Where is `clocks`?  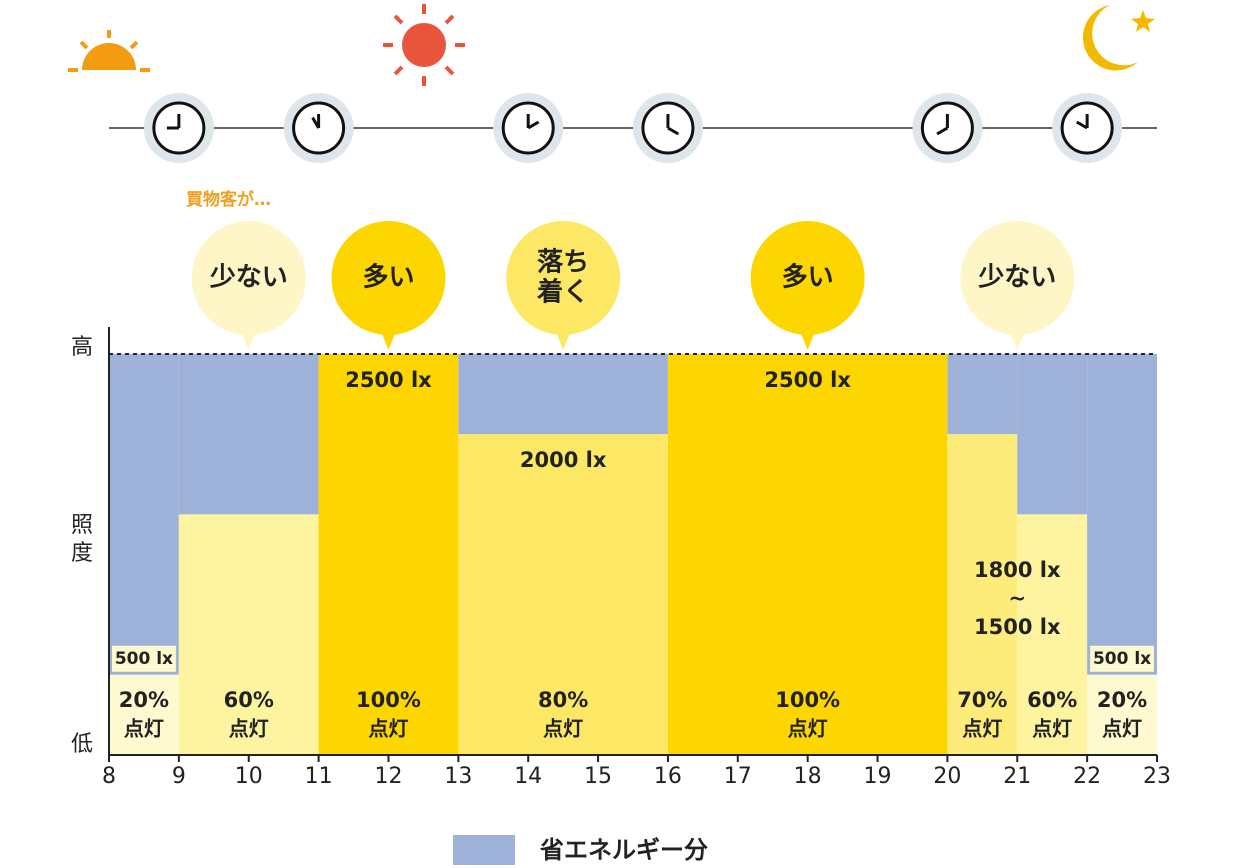 clocks is located at coordinates (633, 128).